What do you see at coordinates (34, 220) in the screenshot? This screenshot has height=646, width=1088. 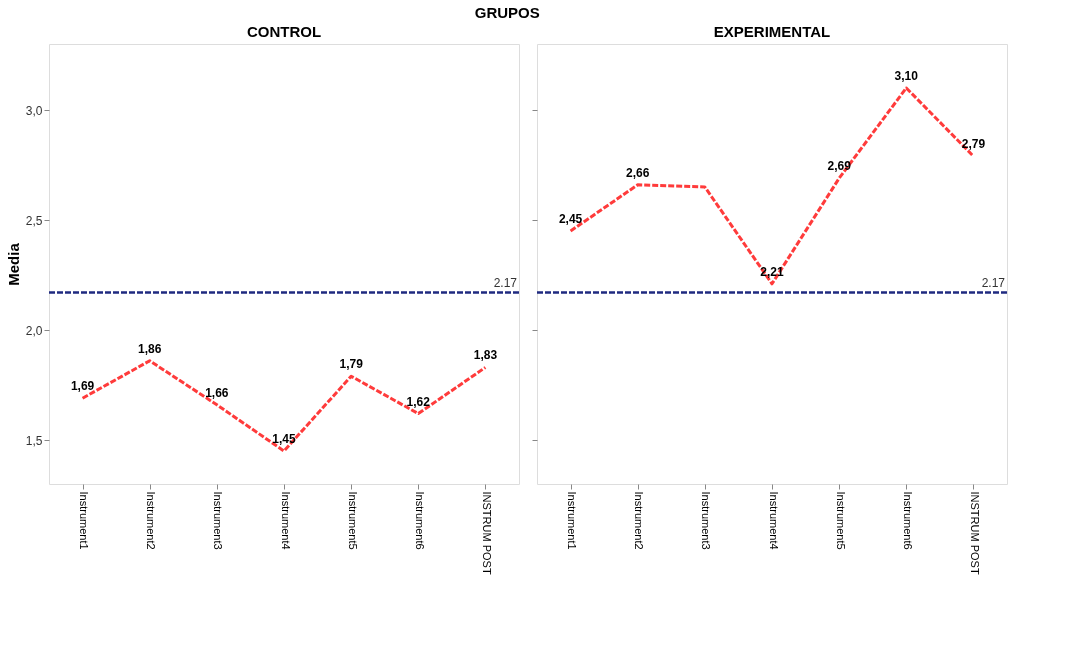 I see `y-tick-label: 2,5` at bounding box center [34, 220].